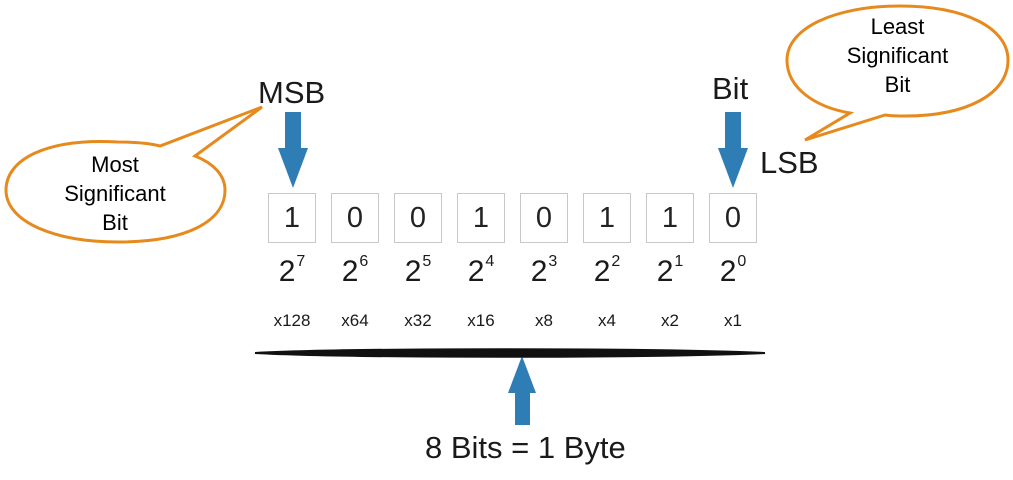 This screenshot has width=1013, height=480. I want to click on power-of-two: 24, so click(481, 271).